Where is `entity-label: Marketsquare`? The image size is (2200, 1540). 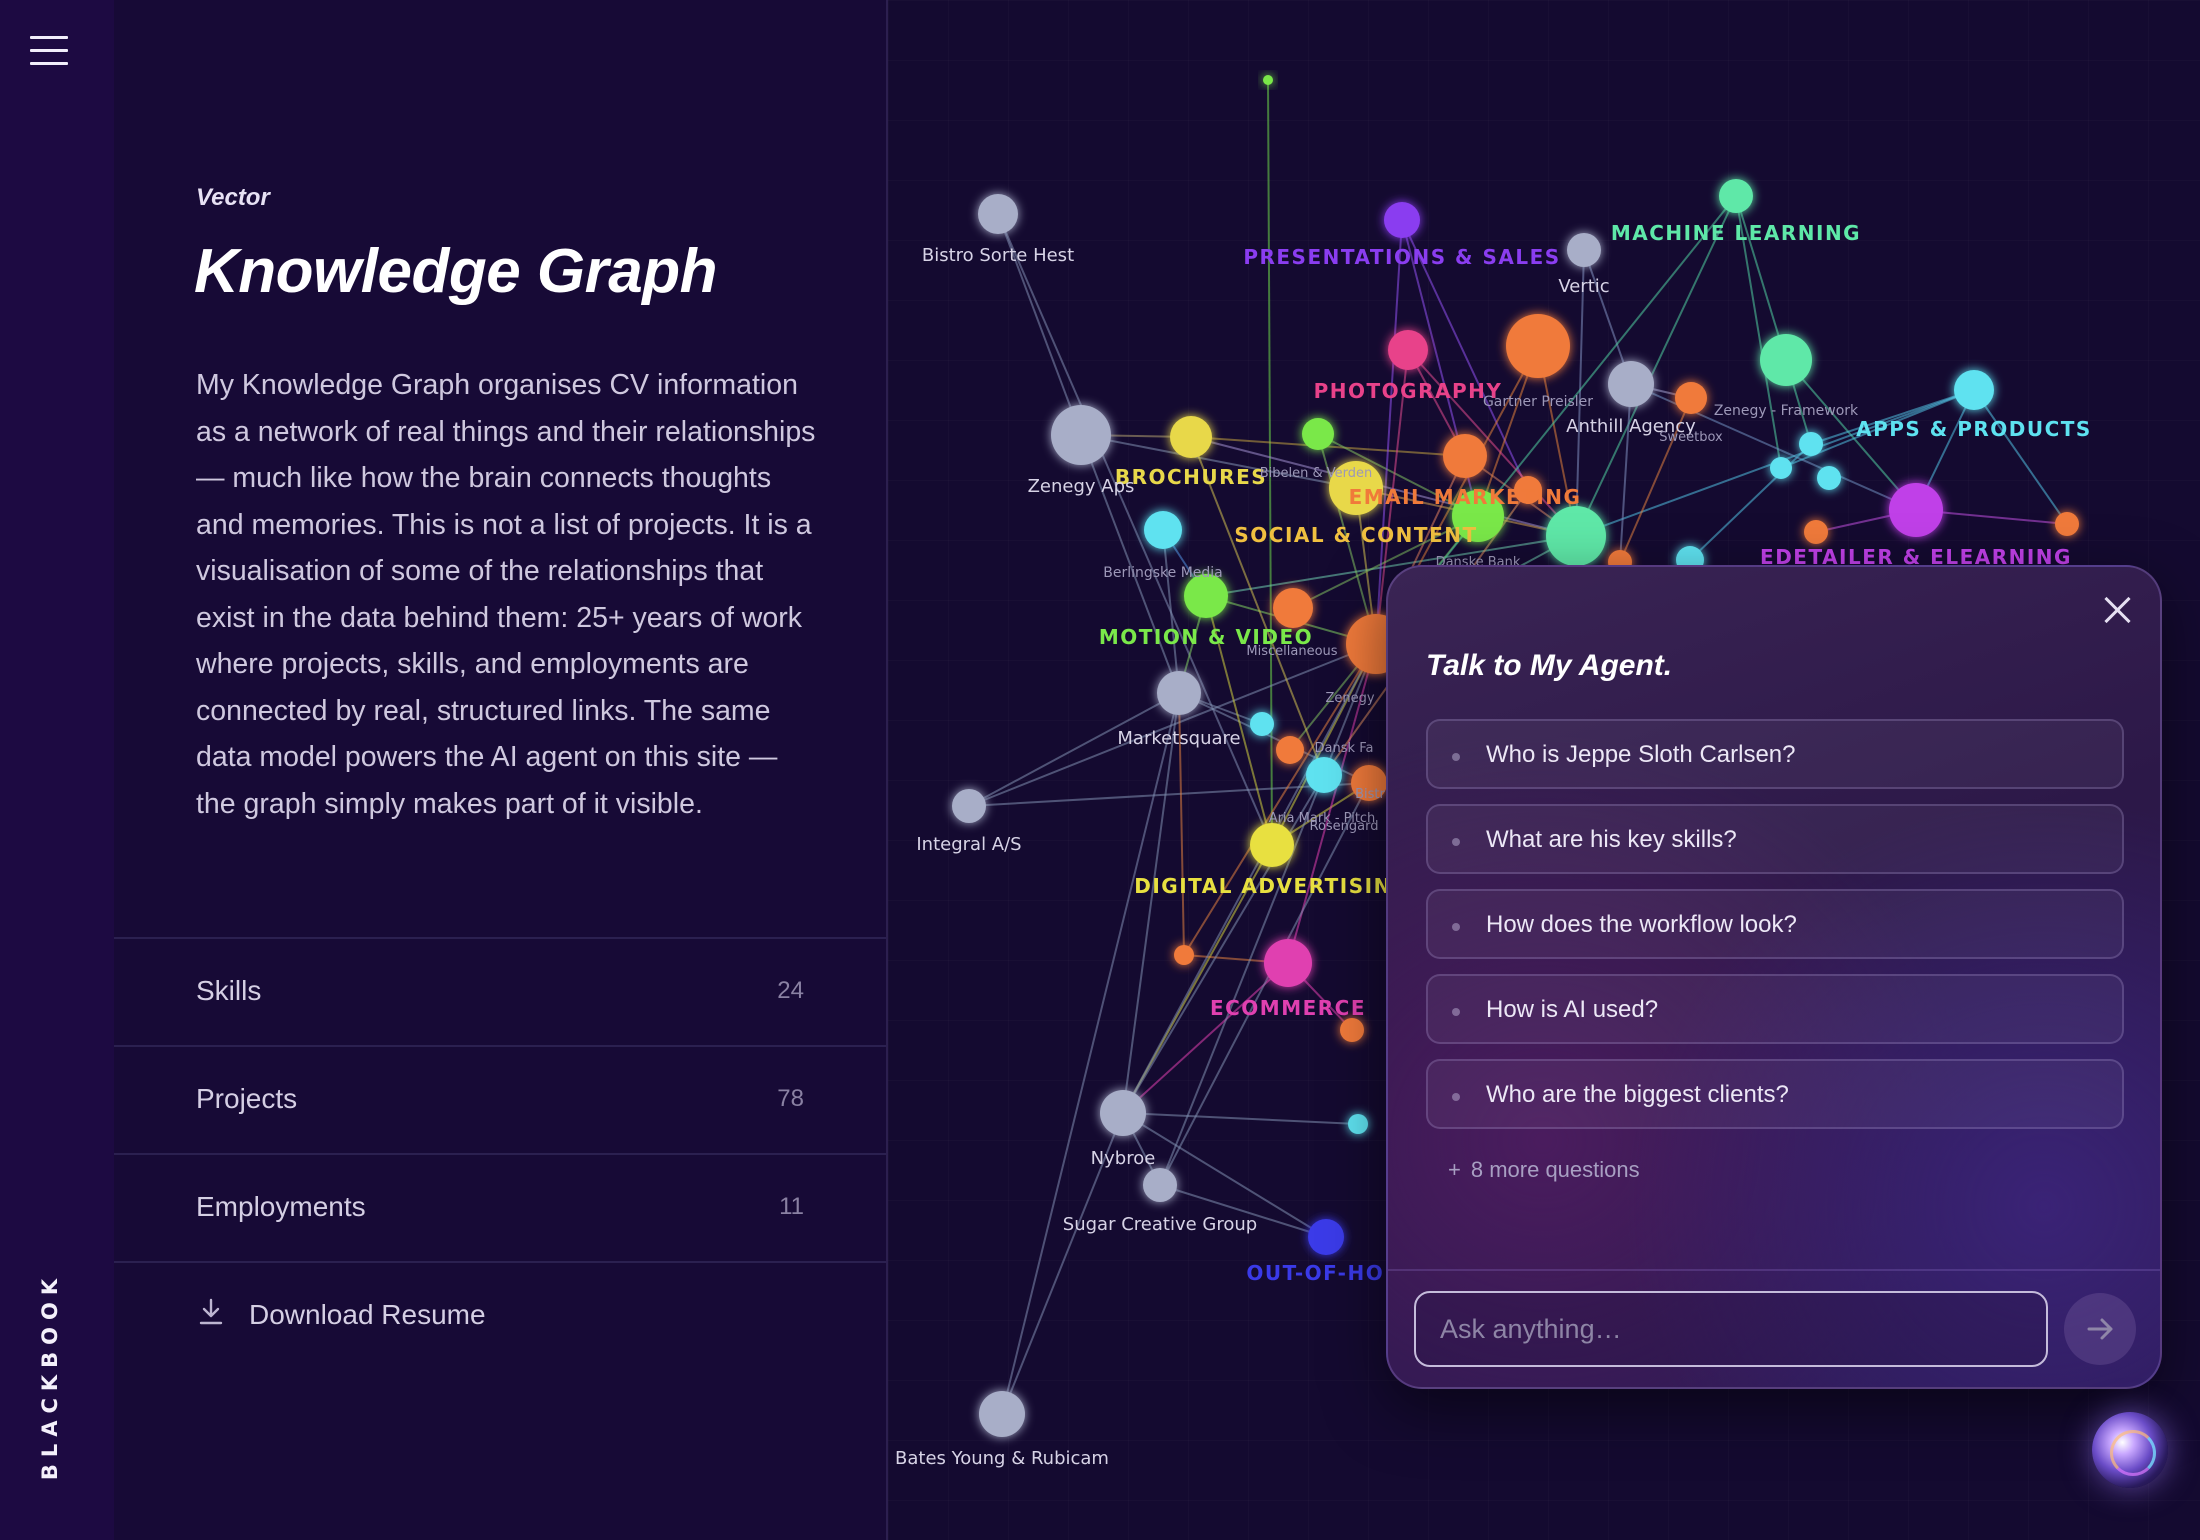
entity-label: Marketsquare is located at coordinates (1178, 738).